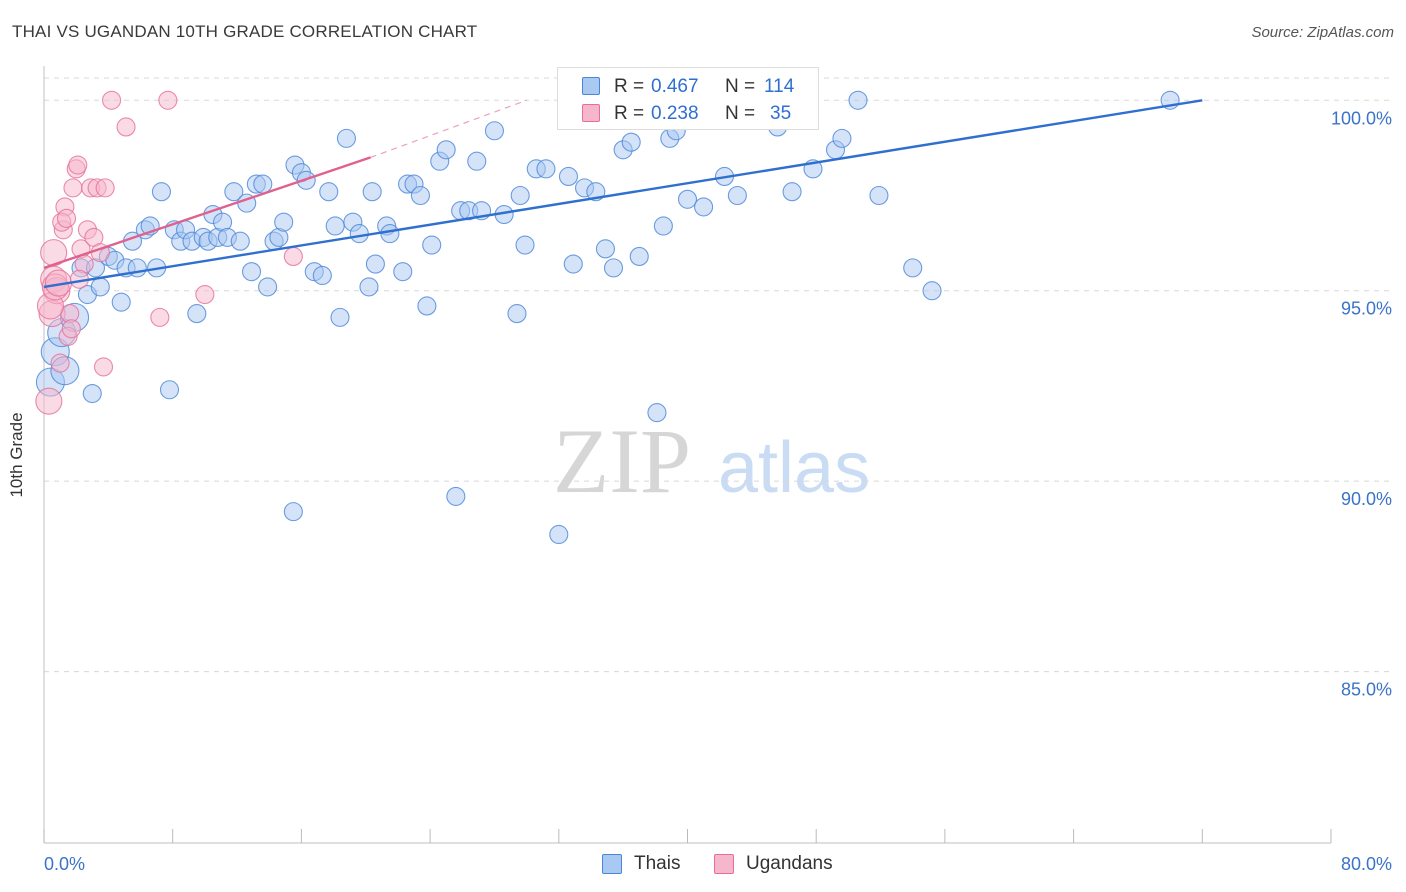 This screenshot has width=1406, height=892. What do you see at coordinates (1366, 690) in the screenshot?
I see `y-tick-label: 85.0%` at bounding box center [1366, 690].